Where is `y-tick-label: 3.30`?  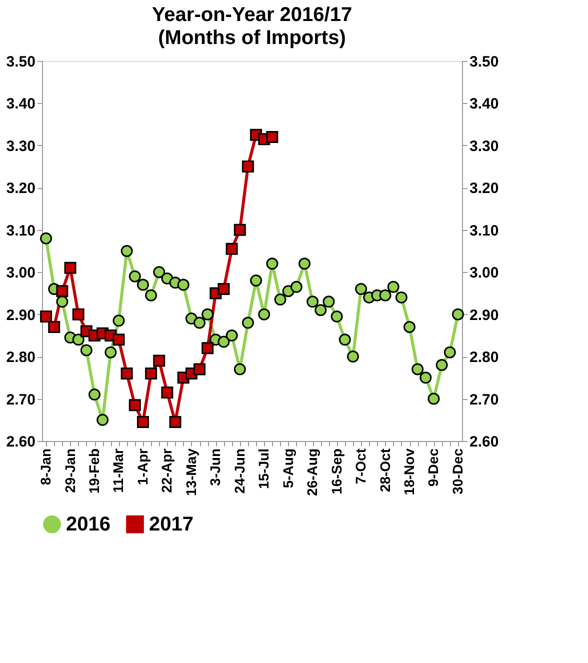 y-tick-label: 3.30 is located at coordinates (21, 146).